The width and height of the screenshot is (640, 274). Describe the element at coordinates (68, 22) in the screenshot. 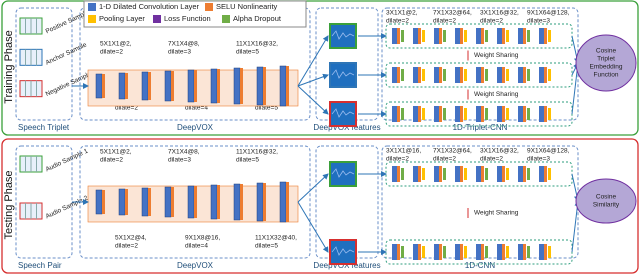

I see `sample-label: Positive Sample` at that location.